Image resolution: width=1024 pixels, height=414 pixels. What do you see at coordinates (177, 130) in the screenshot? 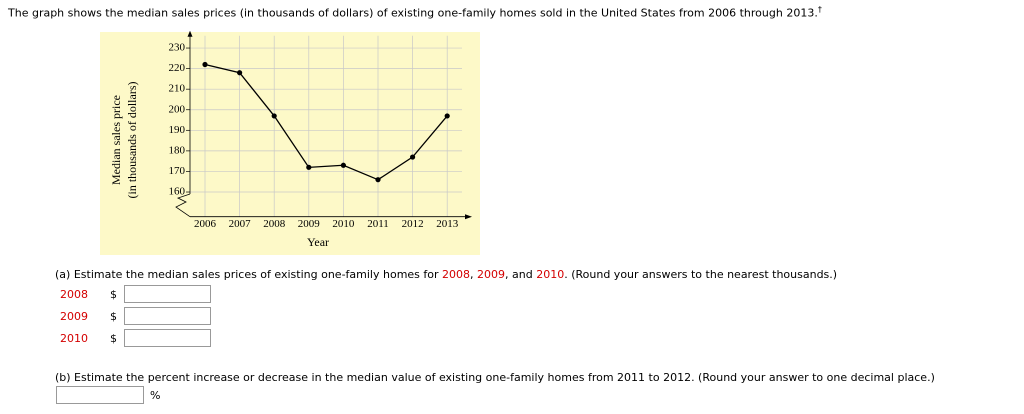
I see `y-tick-label: 190` at bounding box center [177, 130].